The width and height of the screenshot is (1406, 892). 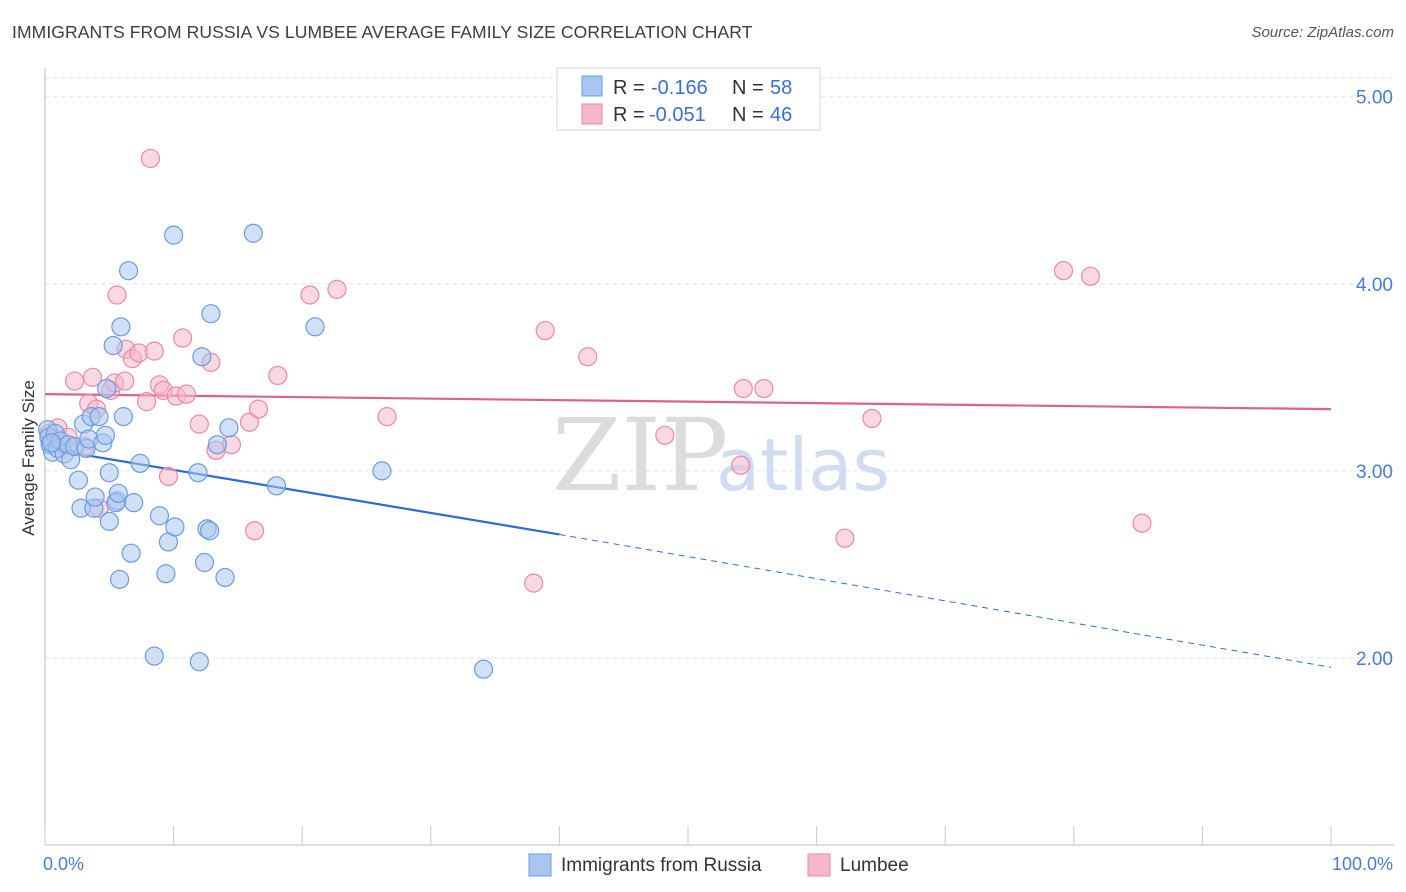 I want to click on series-legend: Immigrants from Russia Lumbee, so click(x=718, y=865).